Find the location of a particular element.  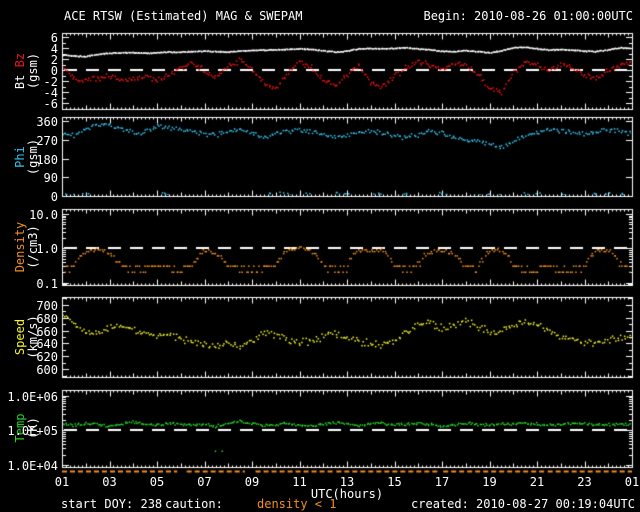

plot-title: ACE RTSW (Estimated) MAG & SWEPAM is located at coordinates (183, 16).